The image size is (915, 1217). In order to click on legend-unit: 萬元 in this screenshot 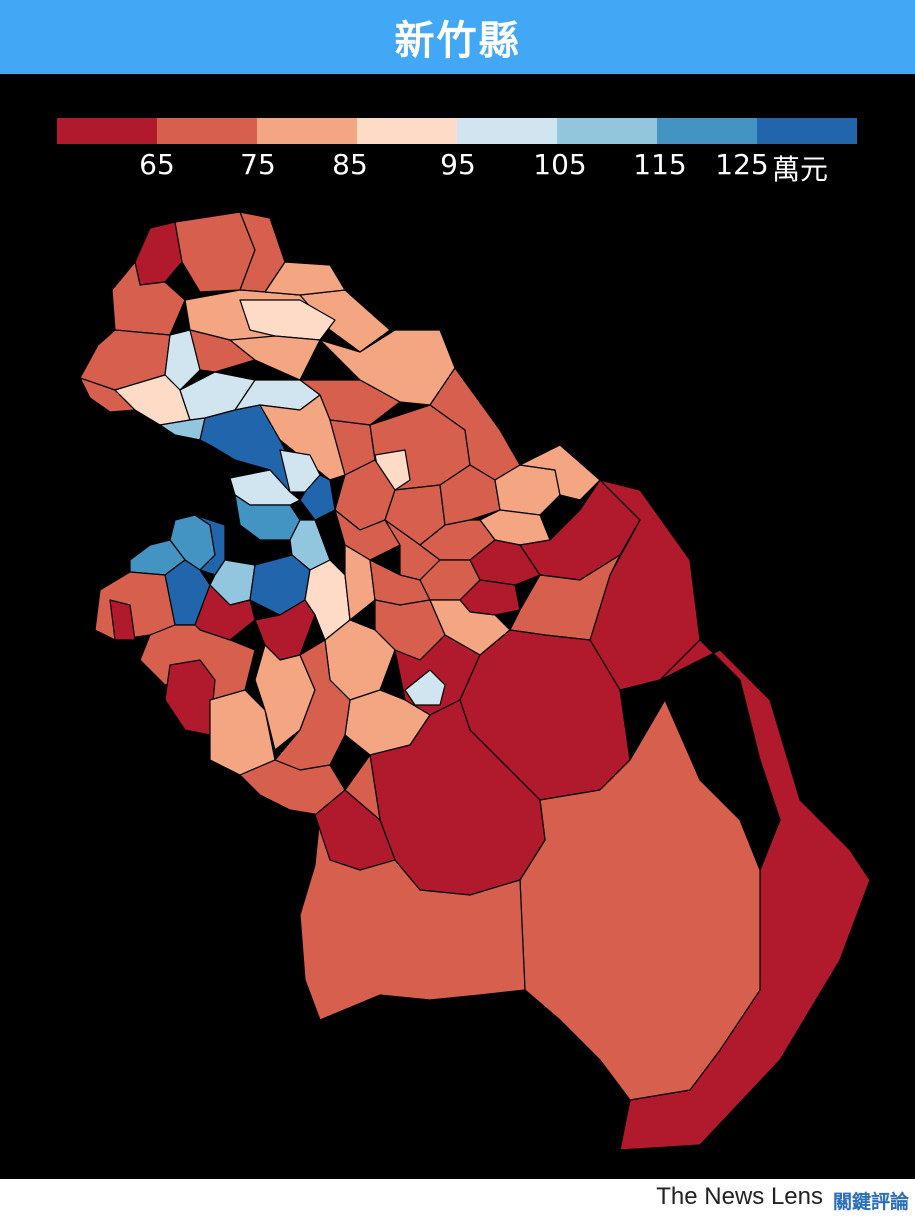, I will do `click(800, 169)`.